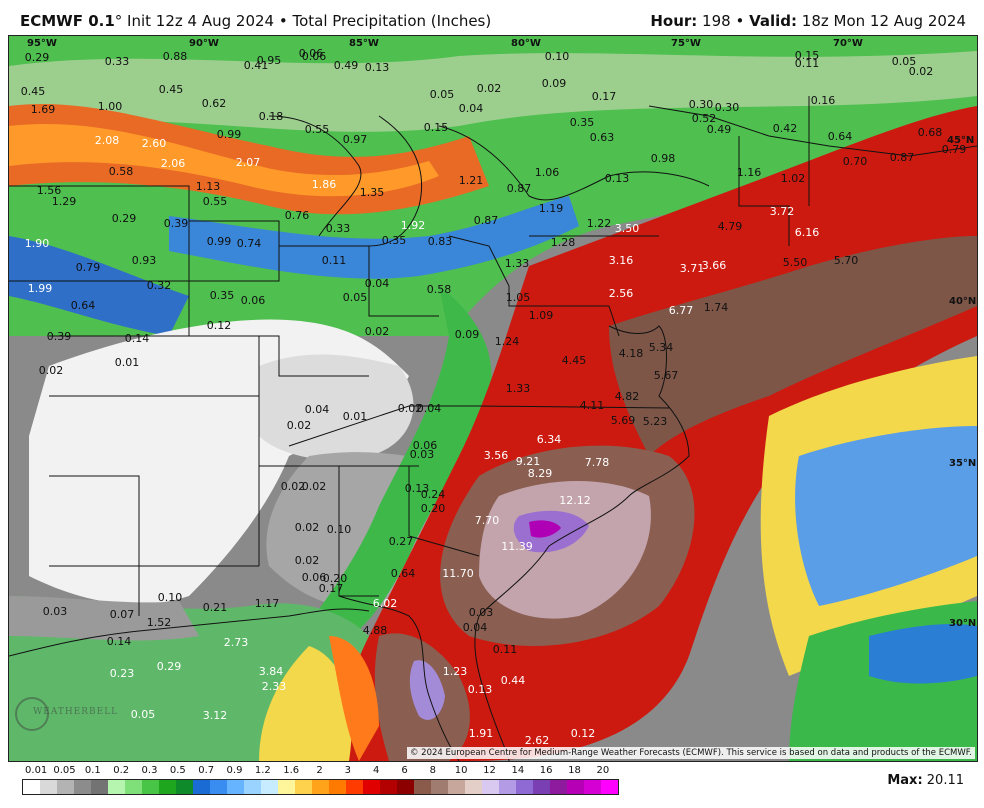 This screenshot has width=984, height=808. I want to click on precip-value-label: 0.93, so click(144, 260).